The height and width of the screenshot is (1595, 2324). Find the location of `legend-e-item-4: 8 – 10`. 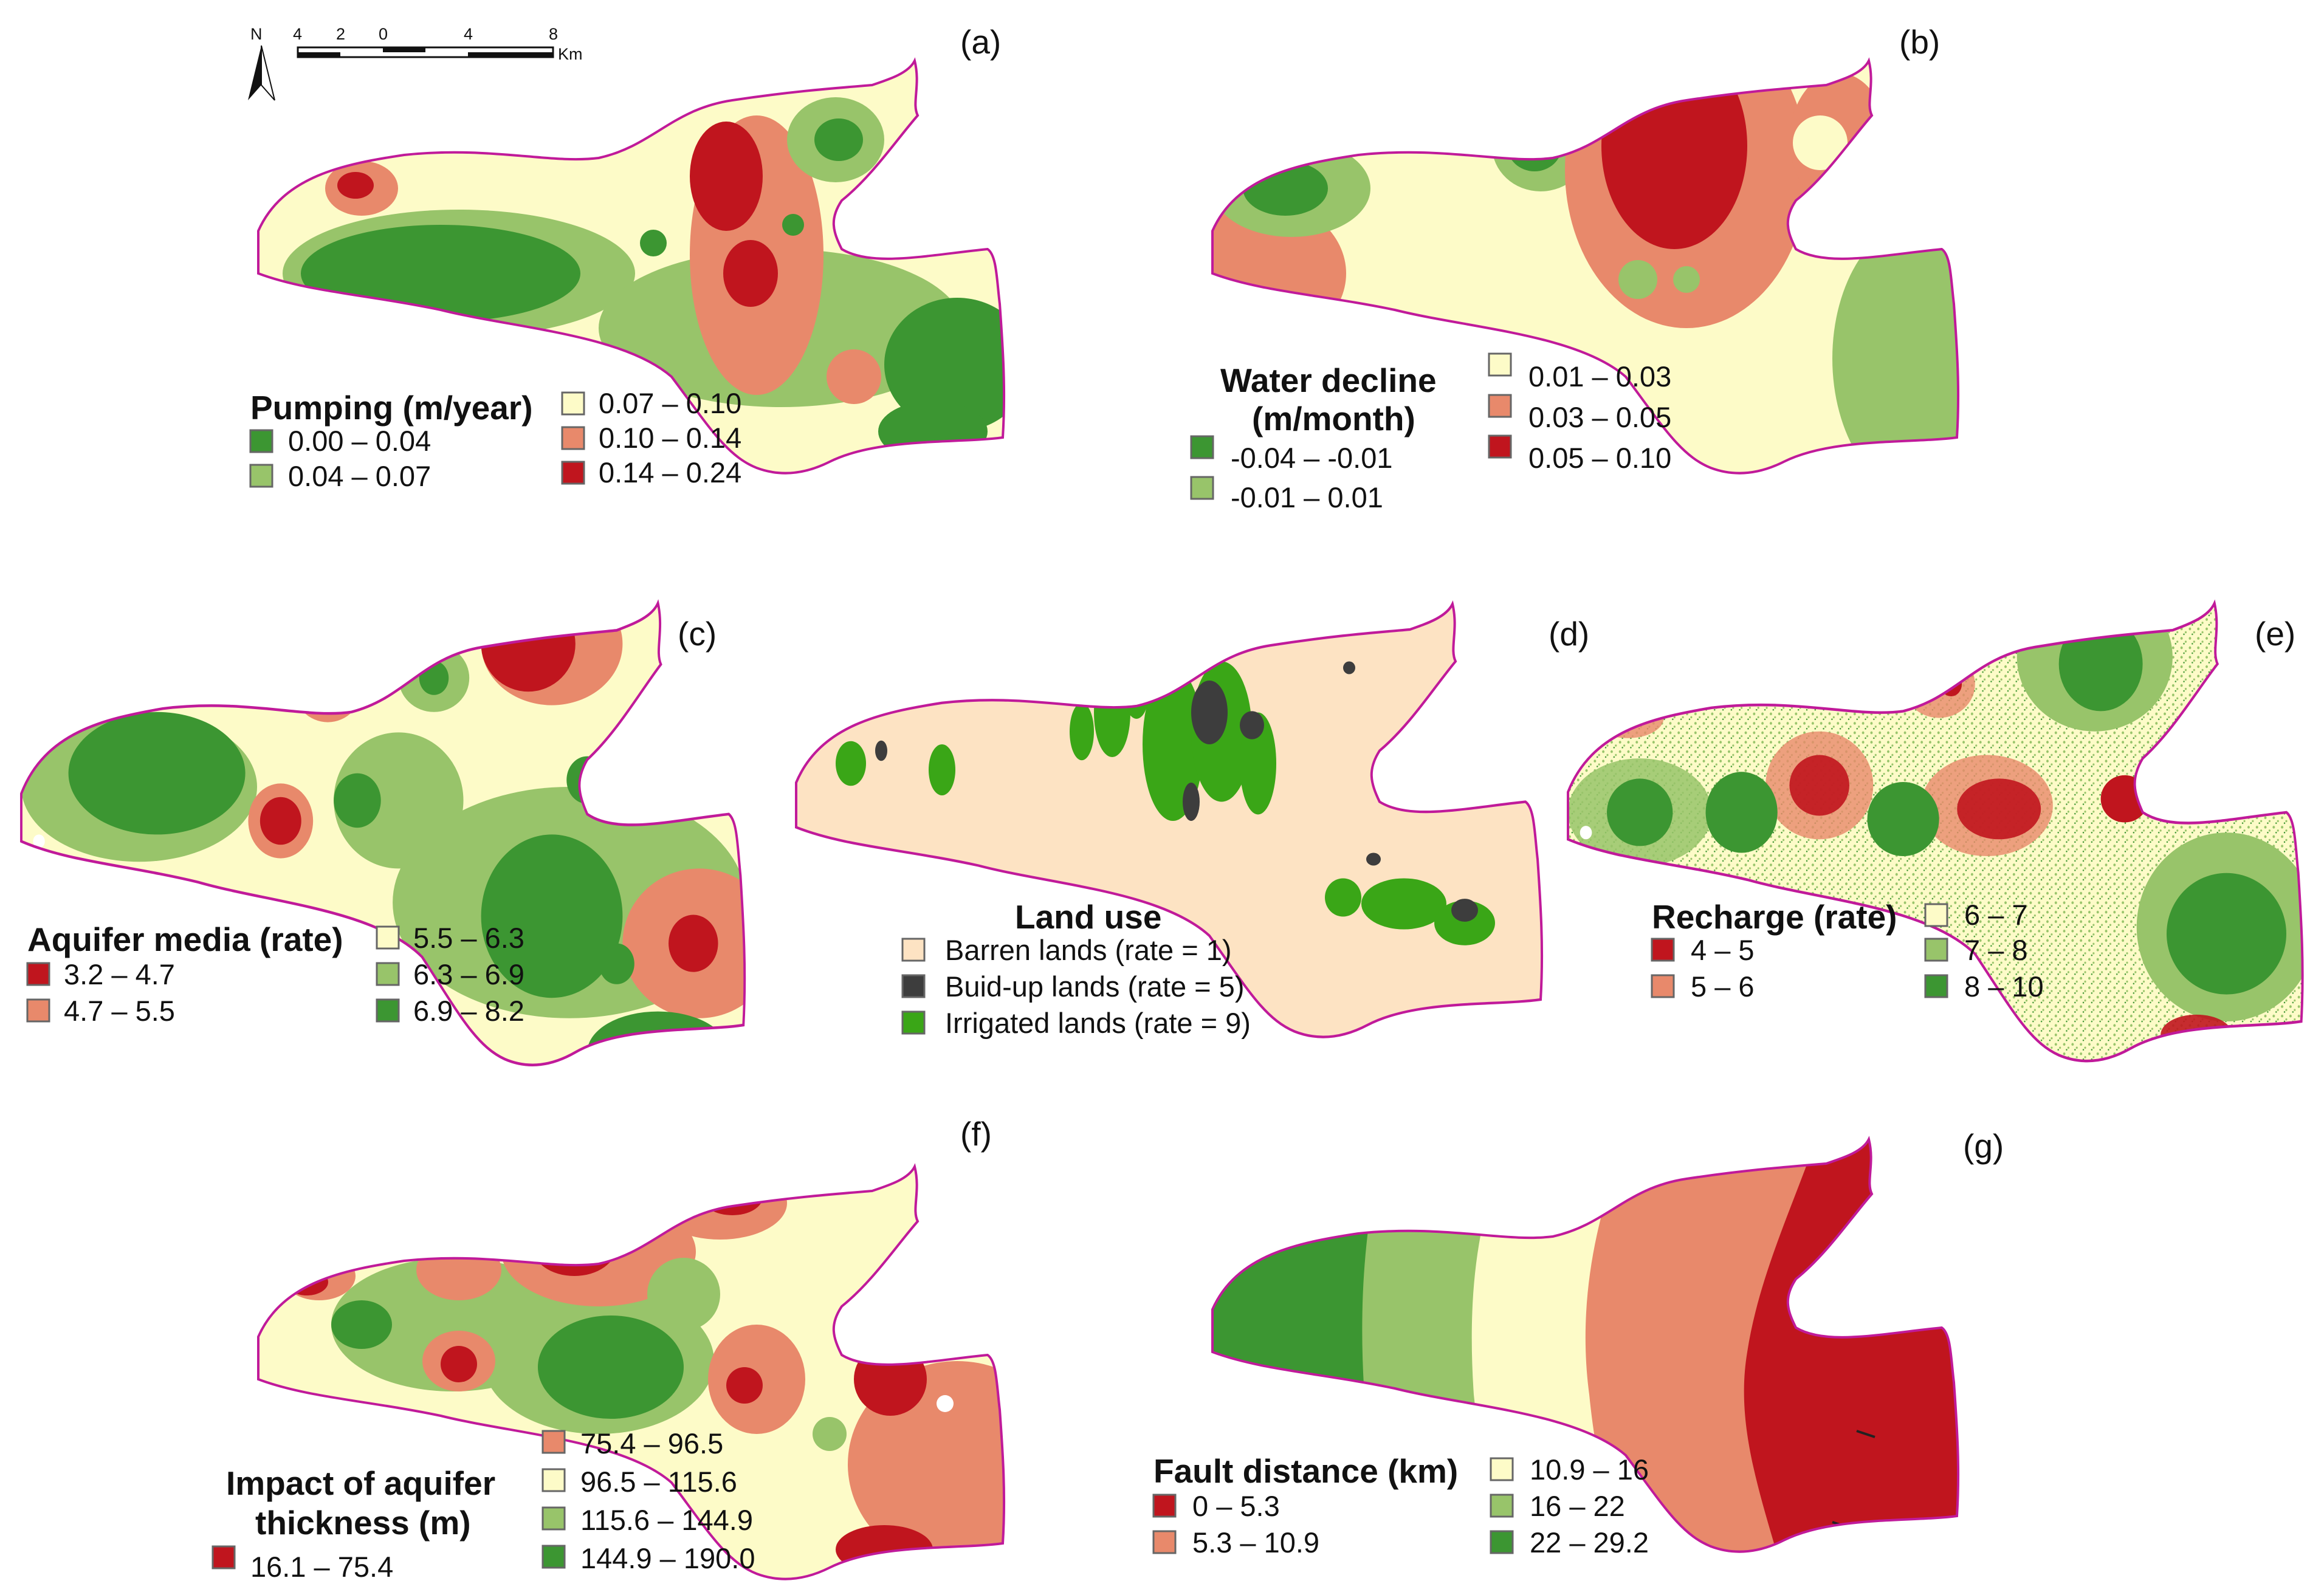

legend-e-item-4: 8 – 10 is located at coordinates (2004, 986).